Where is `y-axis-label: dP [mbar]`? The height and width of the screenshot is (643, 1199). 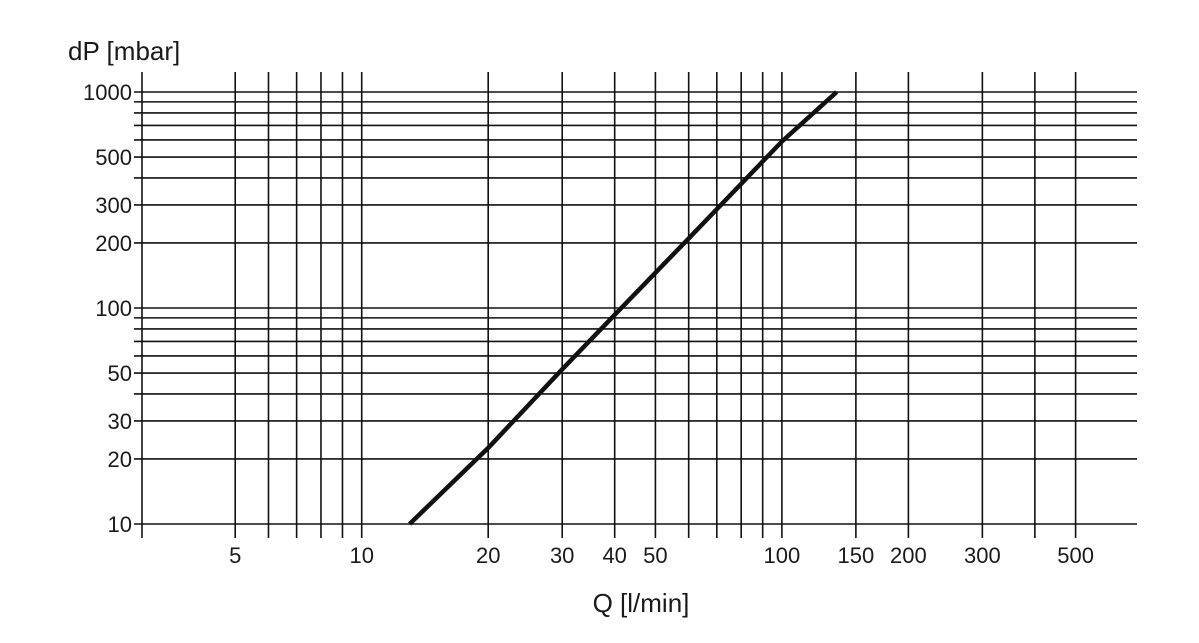 y-axis-label: dP [mbar] is located at coordinates (124, 51).